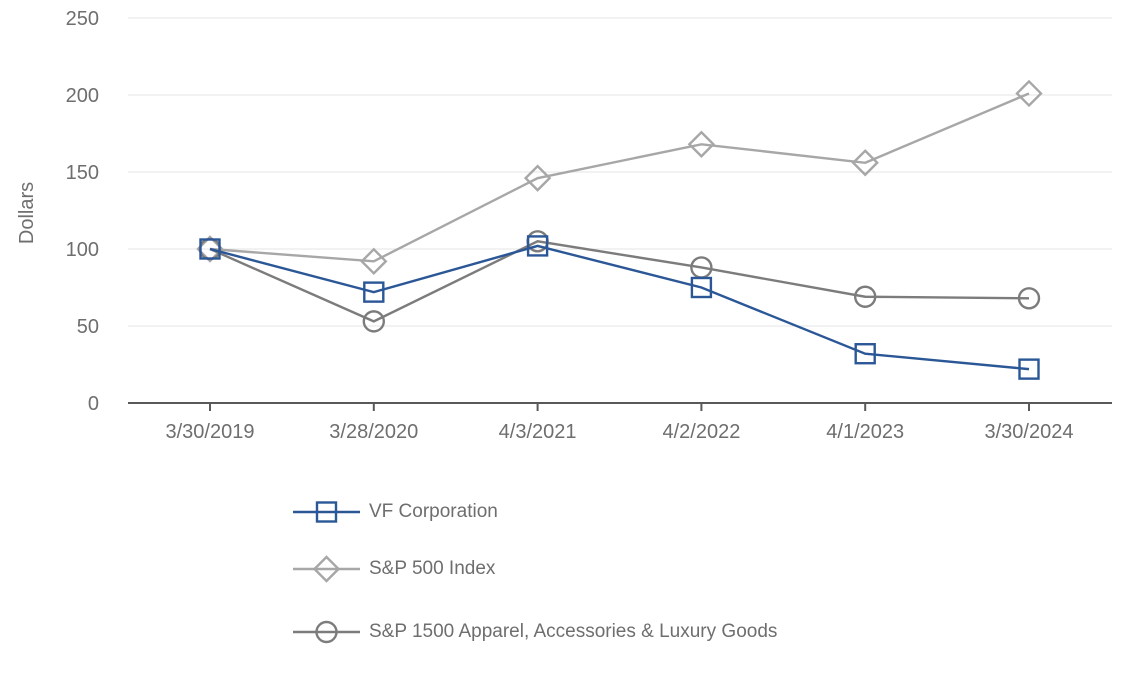 This screenshot has width=1132, height=688. What do you see at coordinates (433, 511) in the screenshot?
I see `legend-label: VF Corporation` at bounding box center [433, 511].